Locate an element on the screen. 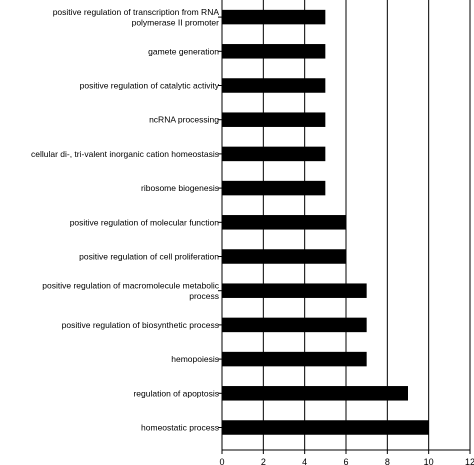 This screenshot has height=465, width=474. x-tick-label: 10 is located at coordinates (429, 461).